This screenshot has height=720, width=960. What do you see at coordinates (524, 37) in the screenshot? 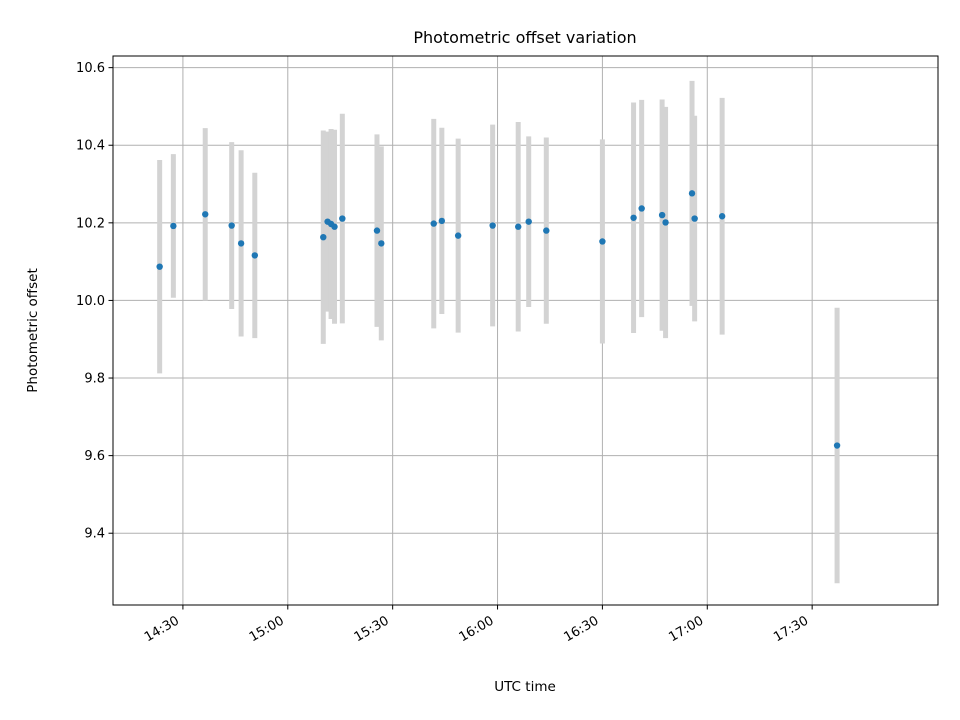
I see `chart-title: Photometric offset variation` at bounding box center [524, 37].